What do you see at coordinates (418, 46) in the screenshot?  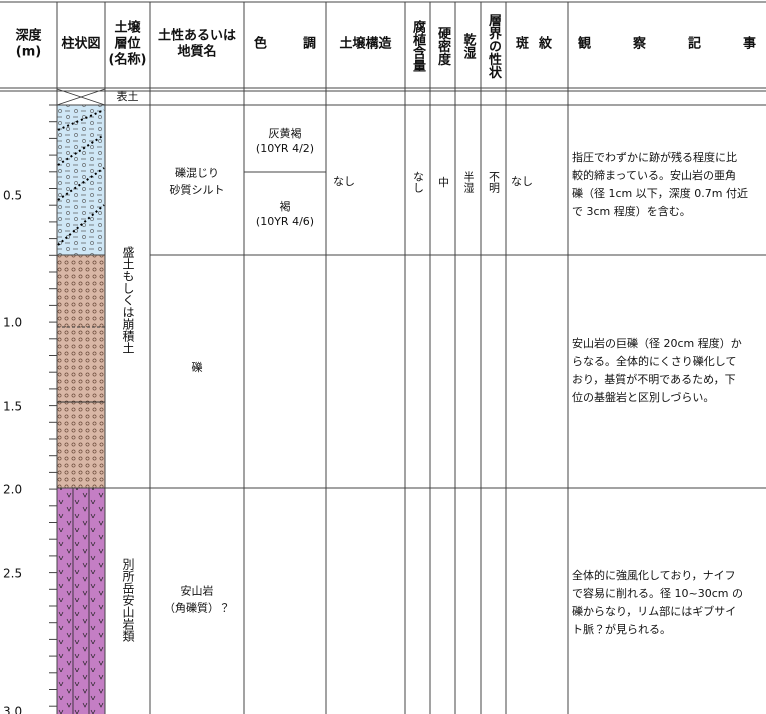 I see `header-humus: 腐植含量` at bounding box center [418, 46].